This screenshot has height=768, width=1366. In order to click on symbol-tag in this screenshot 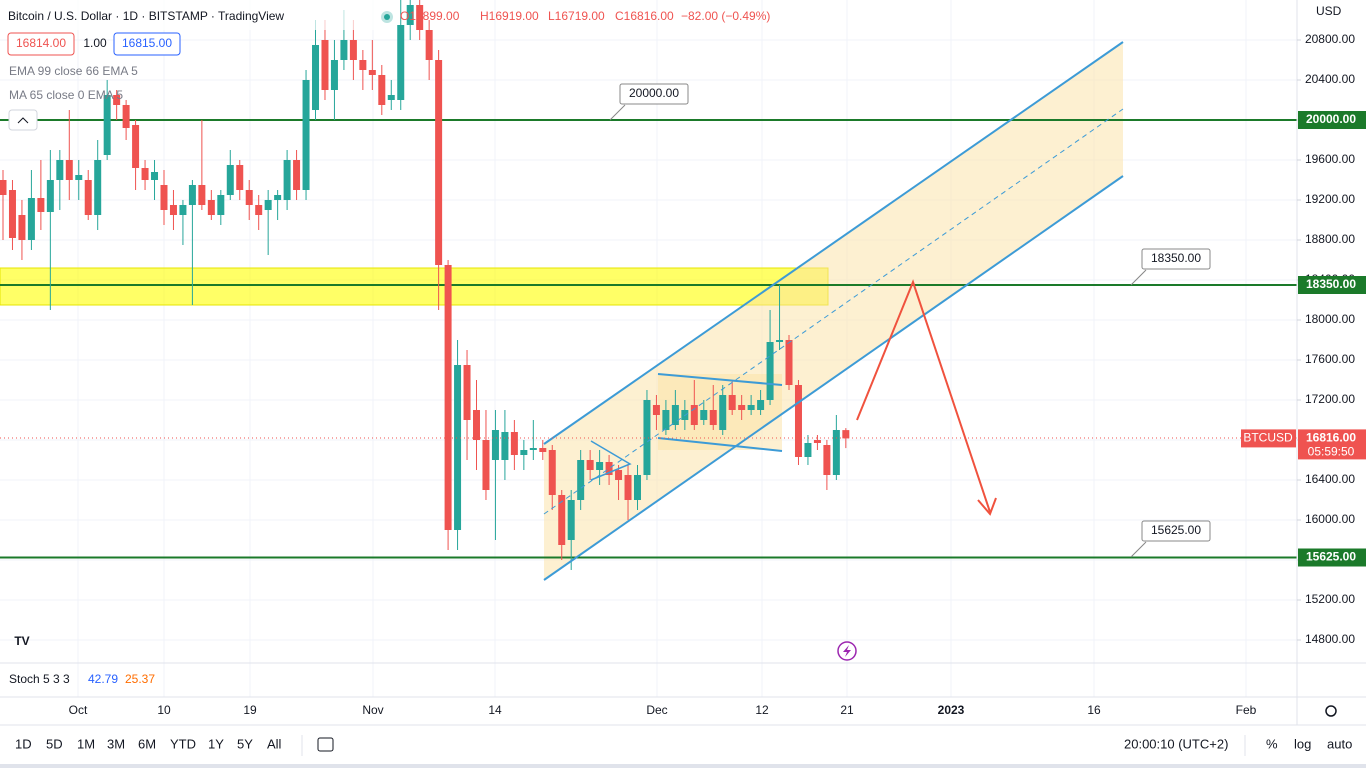, I will do `click(1268, 438)`.